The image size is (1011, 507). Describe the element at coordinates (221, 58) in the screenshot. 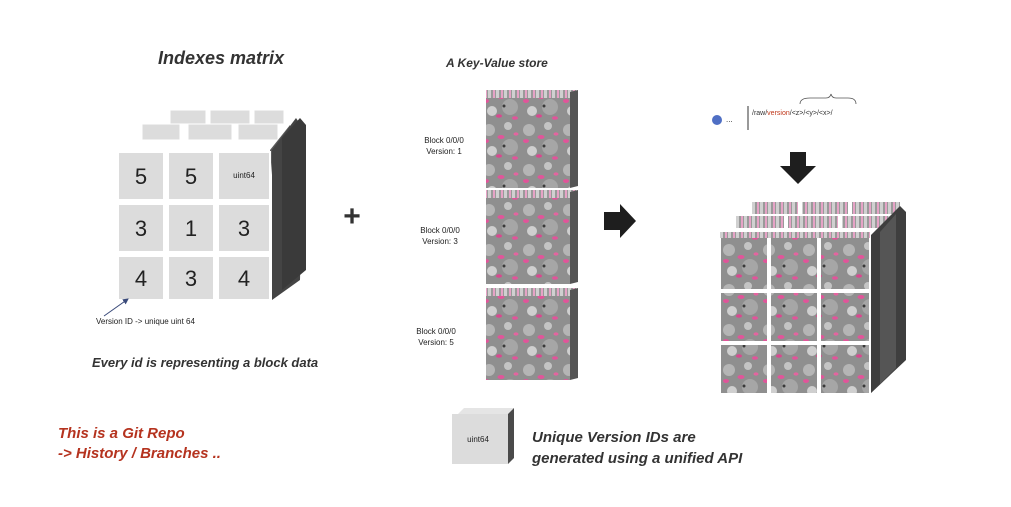

I see `matrix-title: Indexes matrix` at that location.